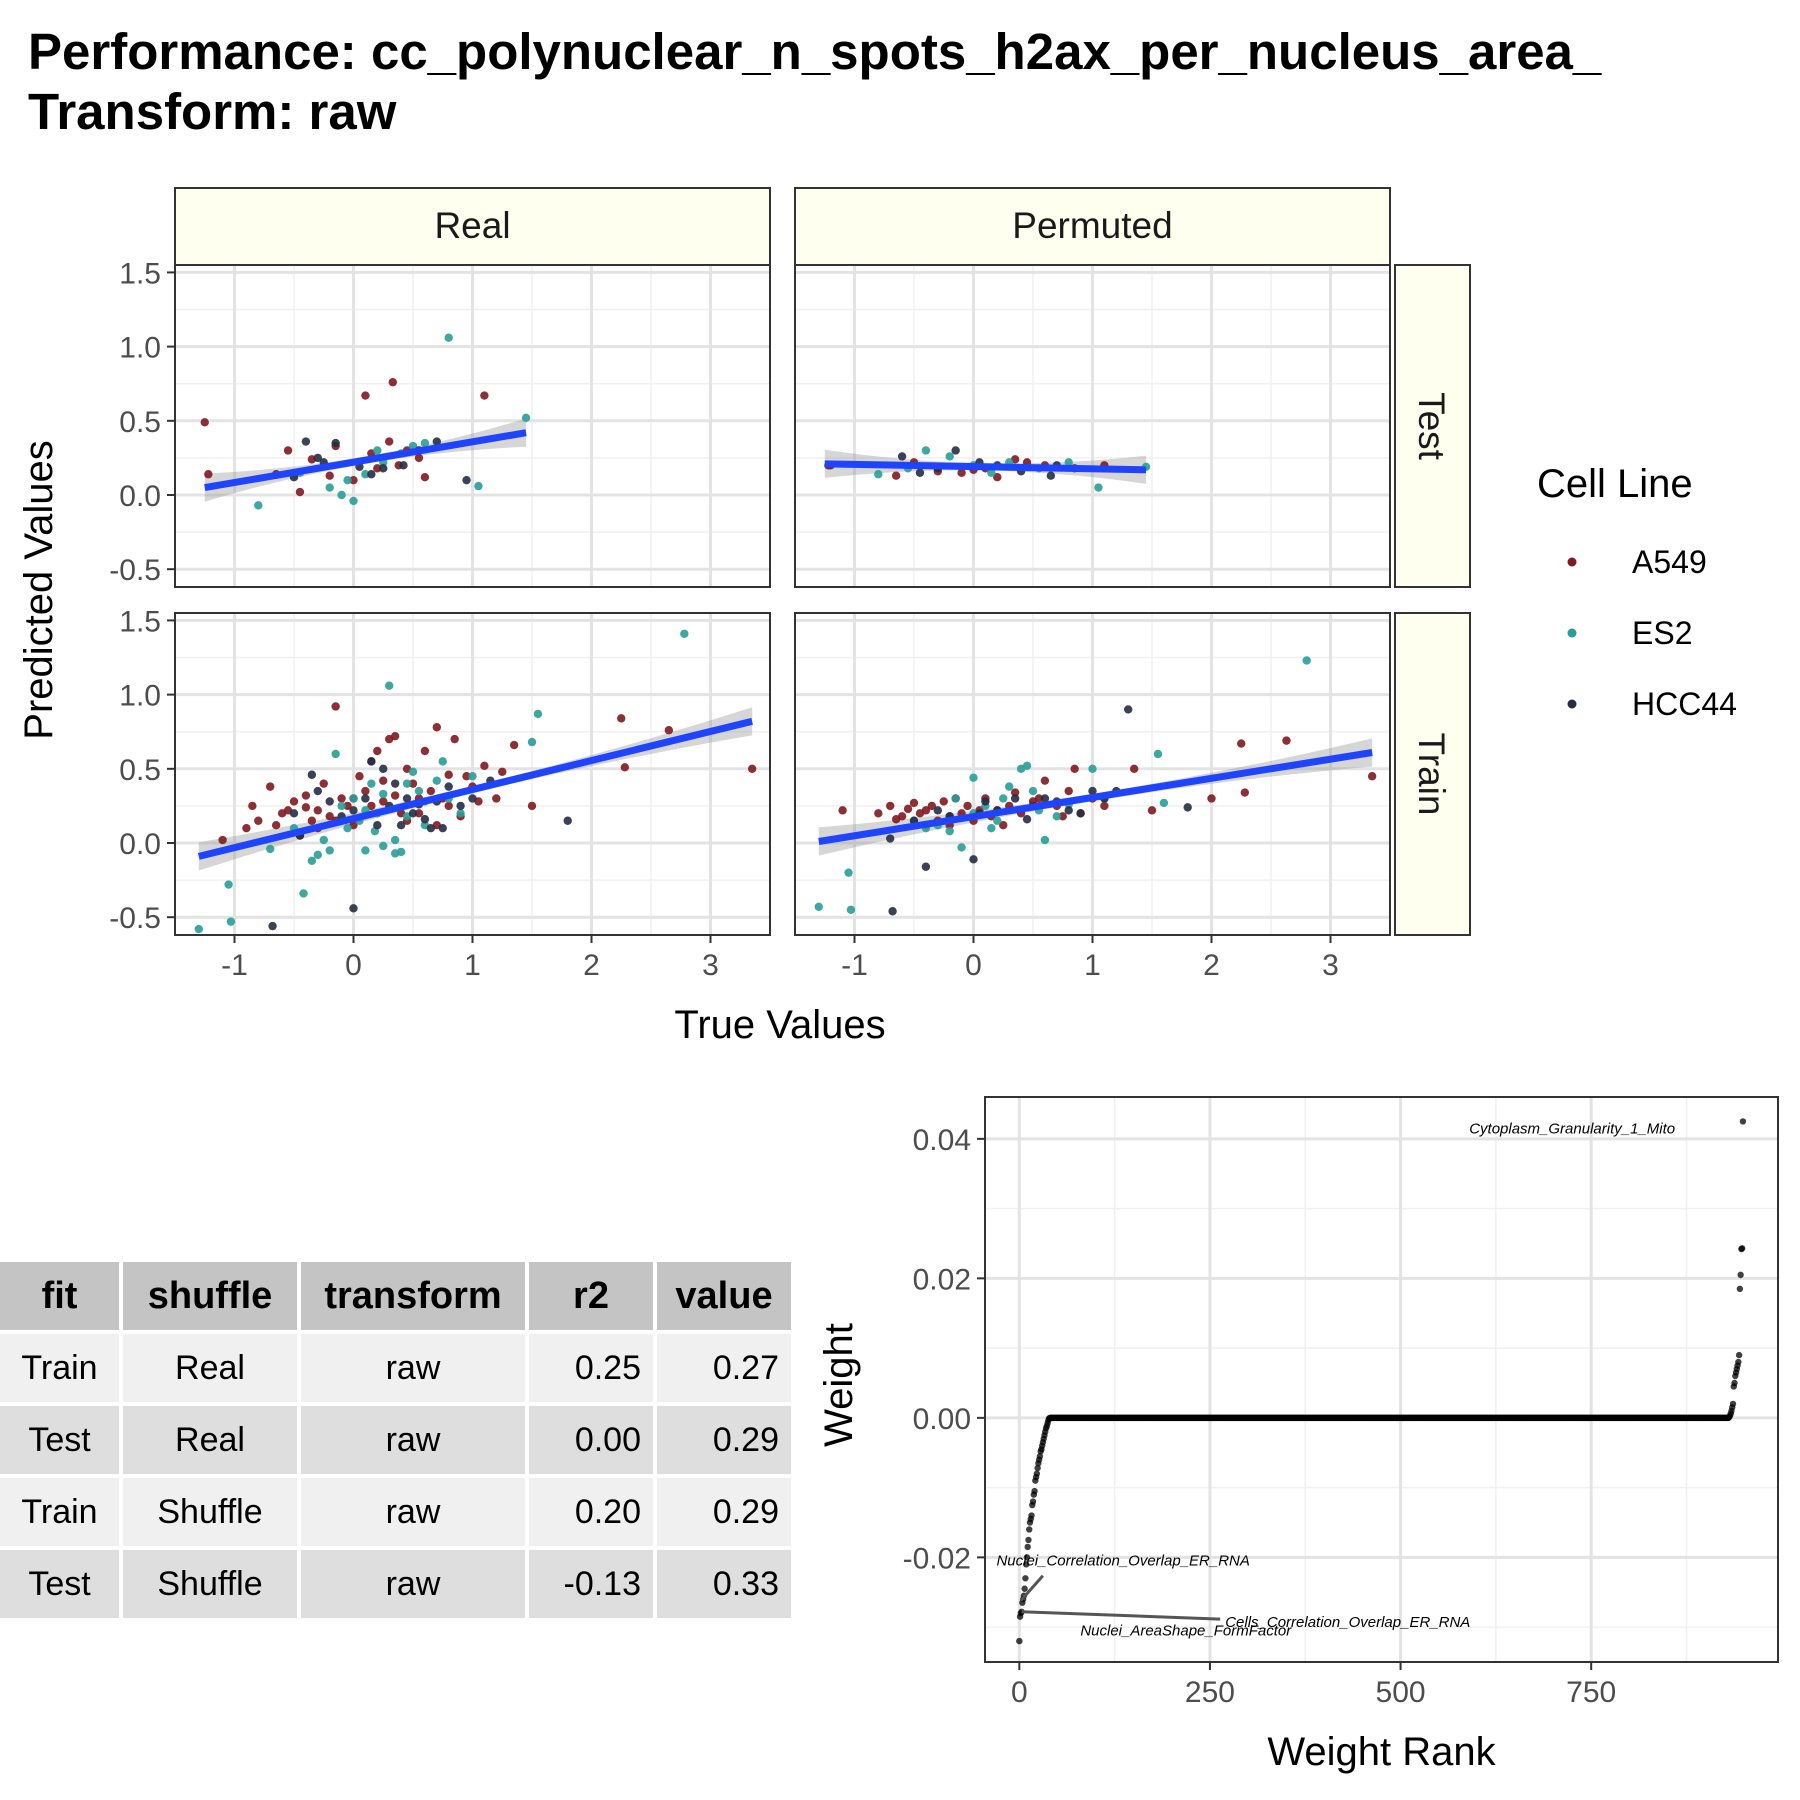 The height and width of the screenshot is (1800, 1800). I want to click on plot-background, so click(1381, 1379).